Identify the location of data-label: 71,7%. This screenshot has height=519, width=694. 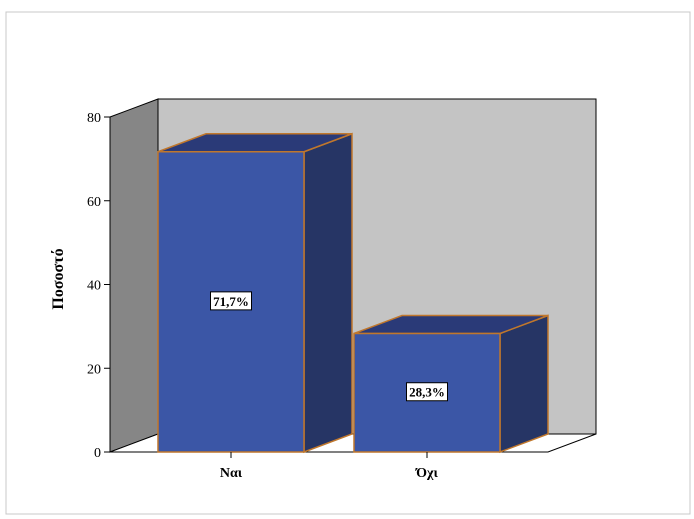
(231, 301).